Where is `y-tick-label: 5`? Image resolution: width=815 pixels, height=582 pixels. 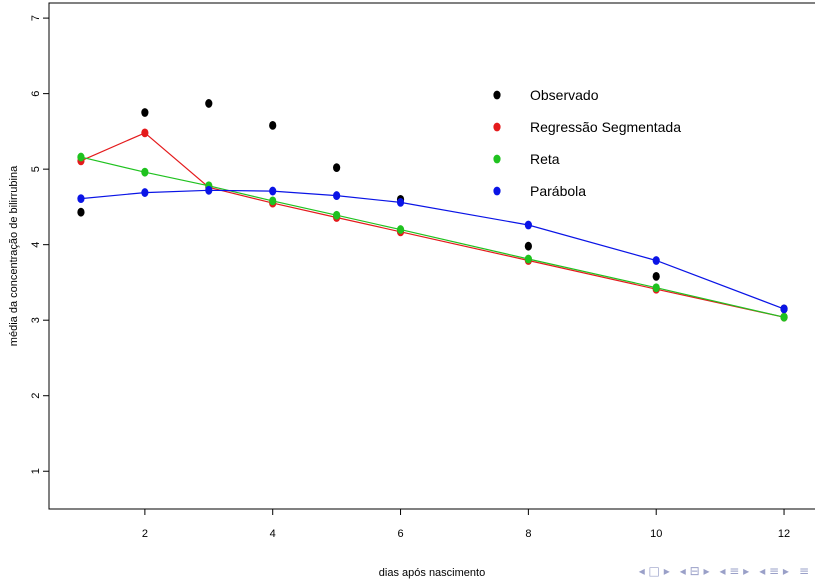
y-tick-label: 5 is located at coordinates (36, 169).